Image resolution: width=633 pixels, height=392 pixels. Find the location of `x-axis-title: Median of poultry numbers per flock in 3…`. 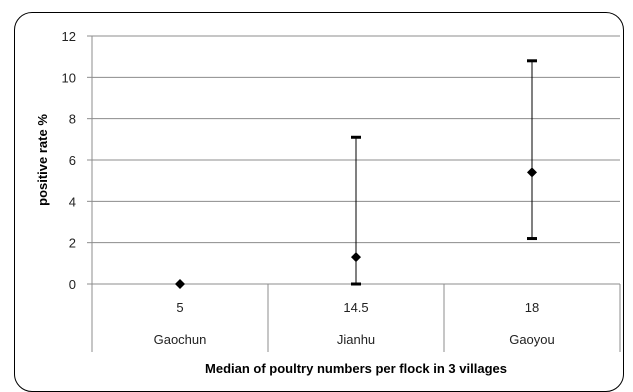

x-axis-title: Median of poultry numbers per flock in 3… is located at coordinates (356, 368).